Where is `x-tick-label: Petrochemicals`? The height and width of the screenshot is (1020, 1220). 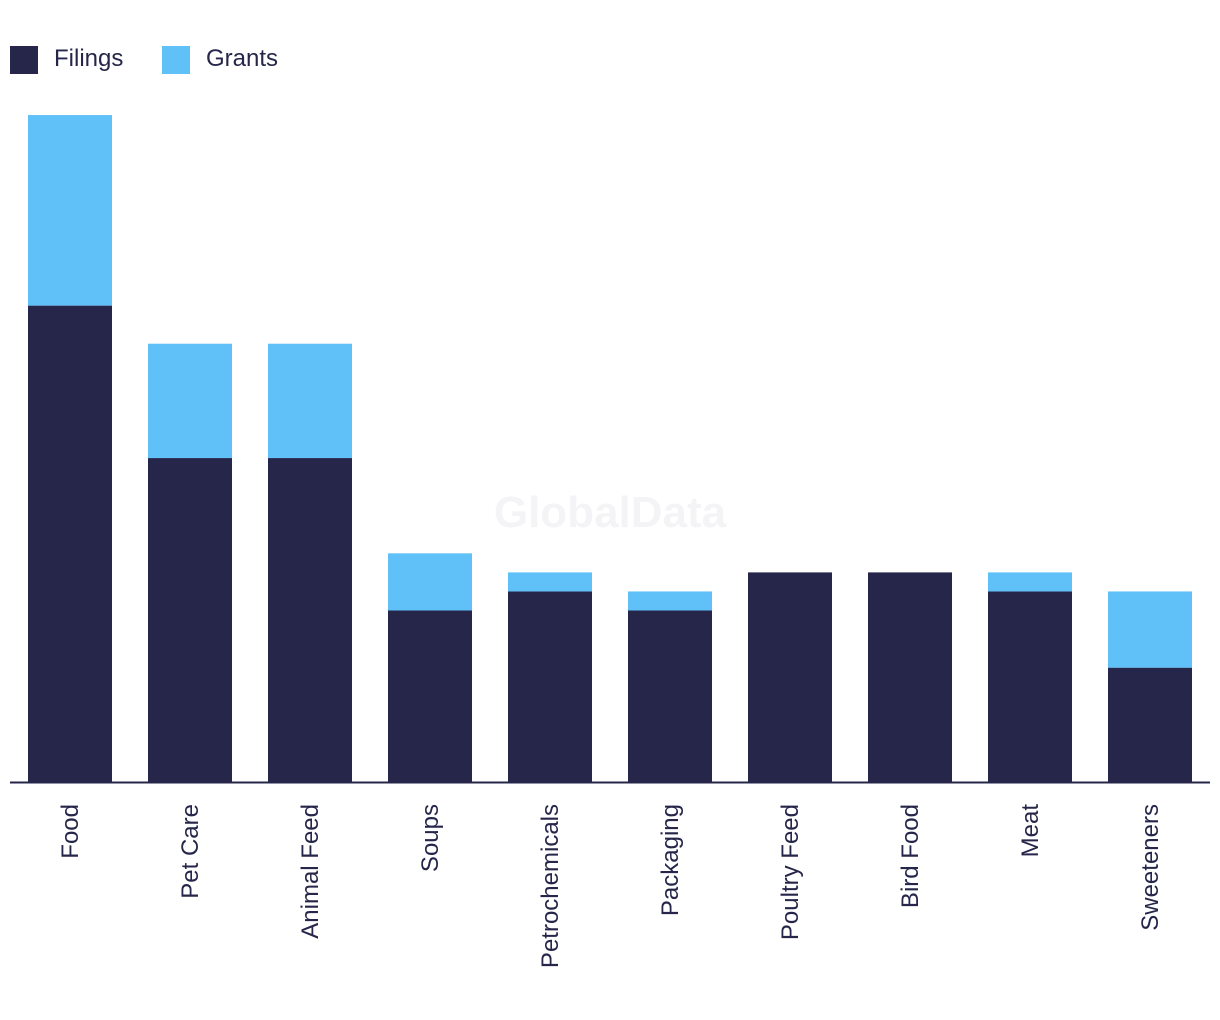
x-tick-label: Petrochemicals is located at coordinates (550, 886).